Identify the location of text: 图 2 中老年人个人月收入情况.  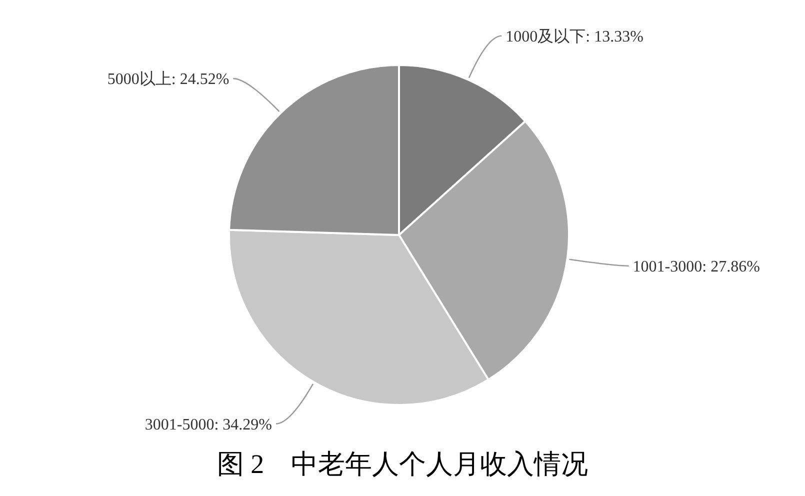
(403, 464).